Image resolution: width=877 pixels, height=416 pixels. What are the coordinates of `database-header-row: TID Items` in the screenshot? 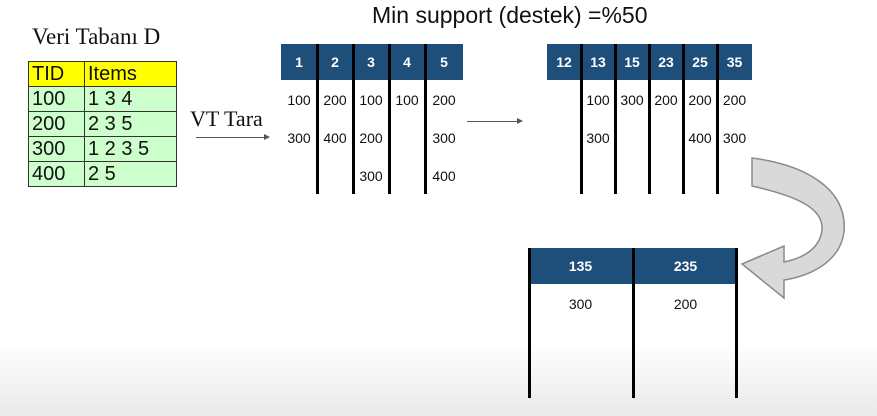 It's located at (102, 74).